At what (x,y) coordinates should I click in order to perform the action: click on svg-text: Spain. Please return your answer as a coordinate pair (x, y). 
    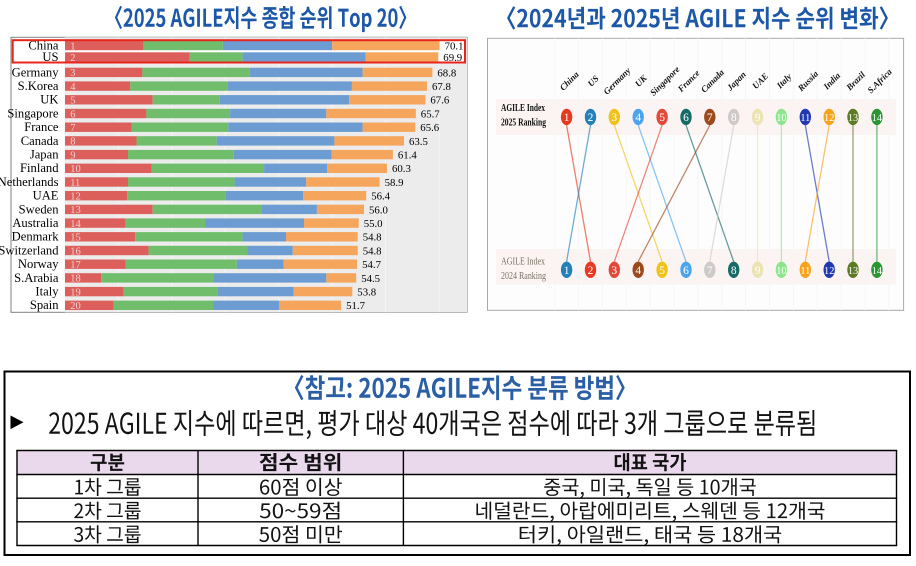
    Looking at the image, I should click on (44, 305).